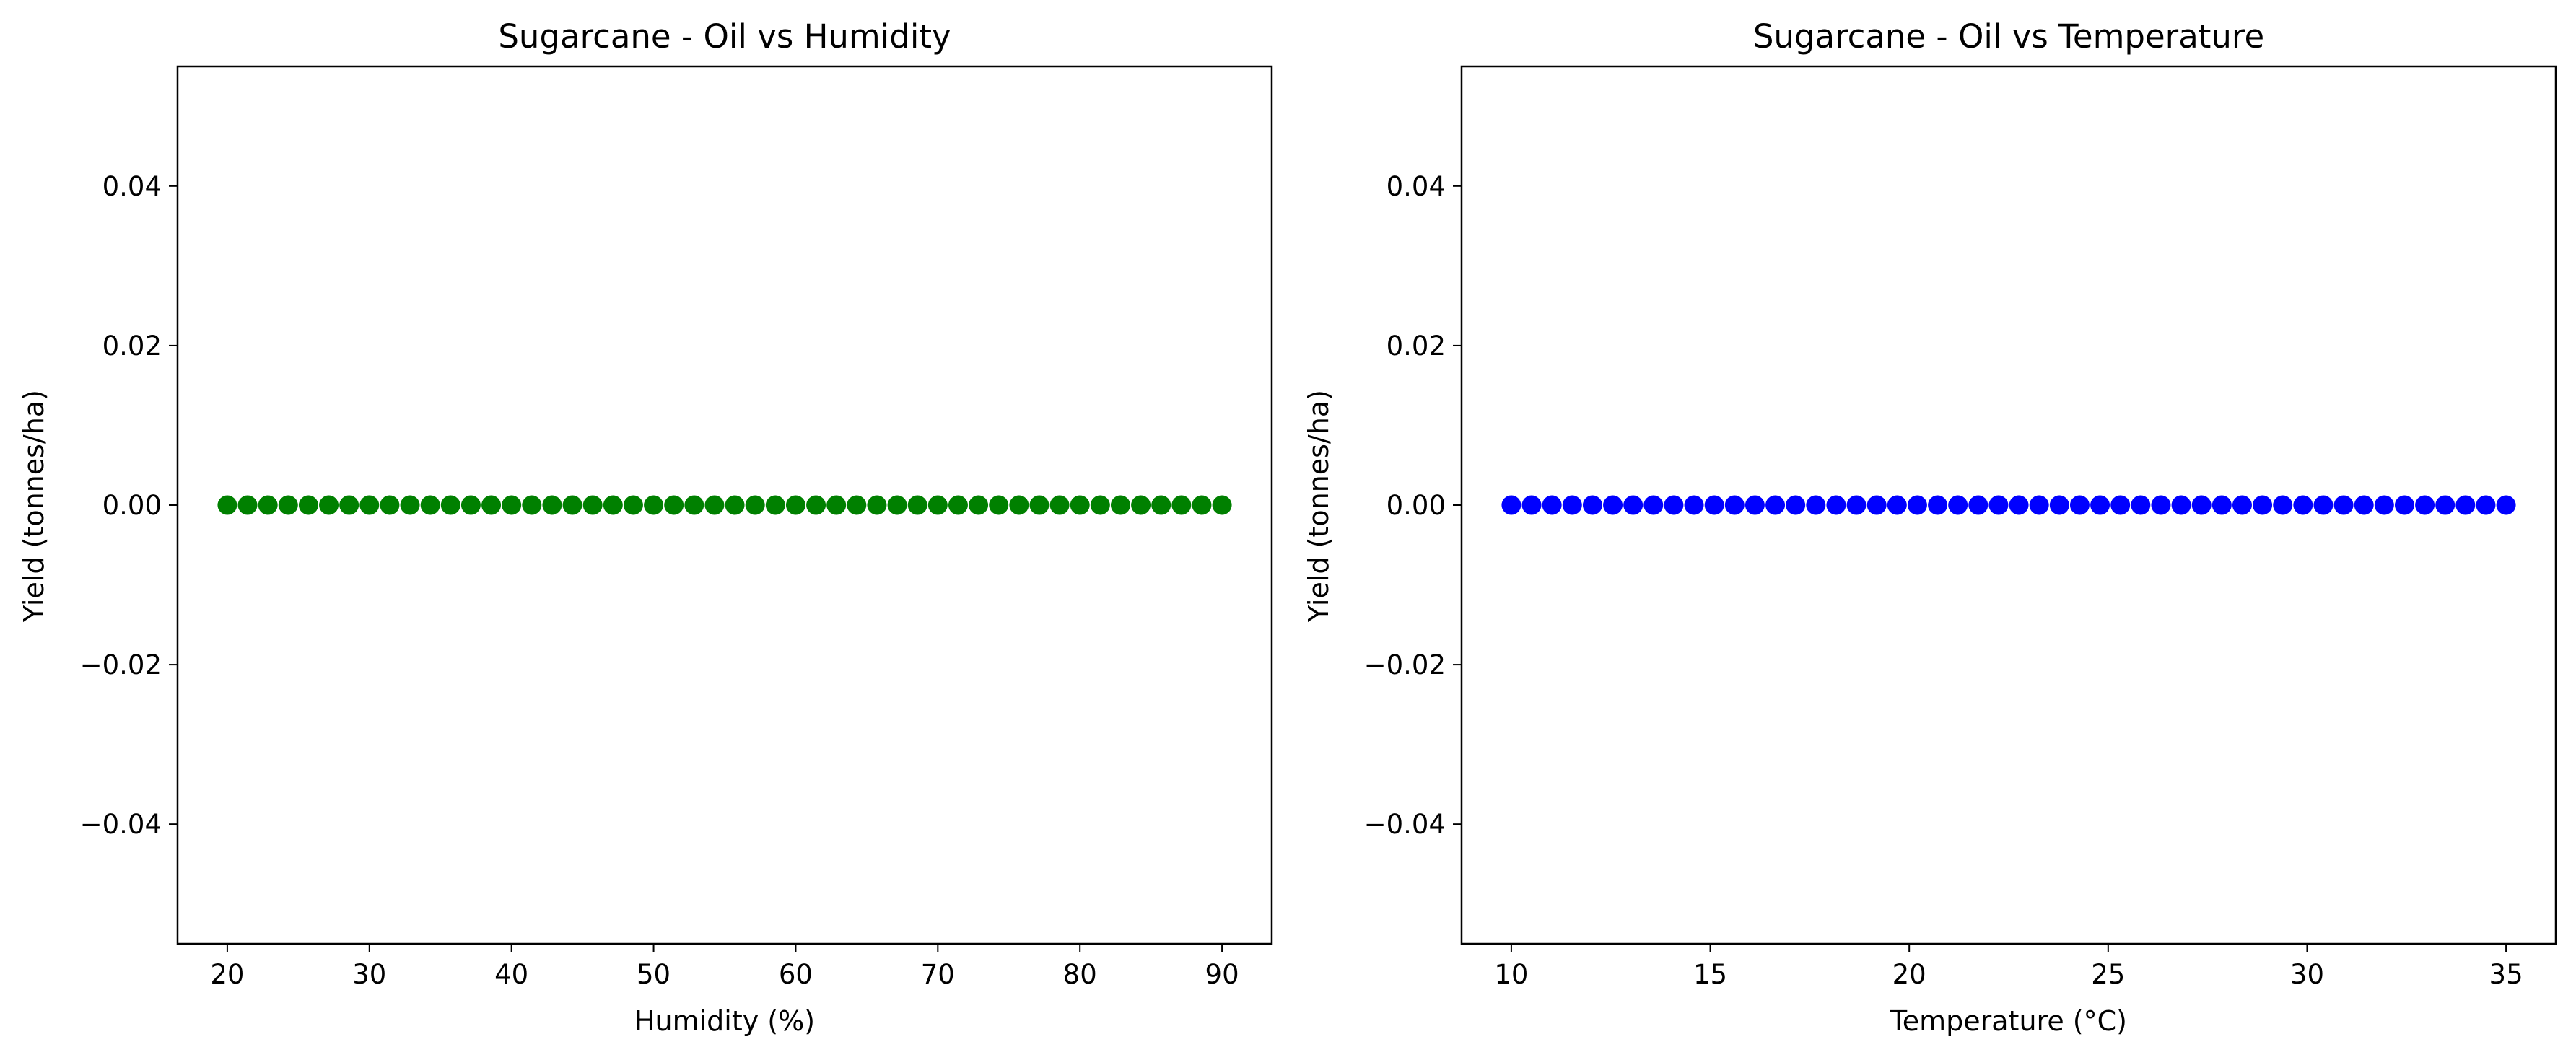 This screenshot has width=2576, height=1060. I want to click on temperature-x-tick-label: 20, so click(1909, 974).